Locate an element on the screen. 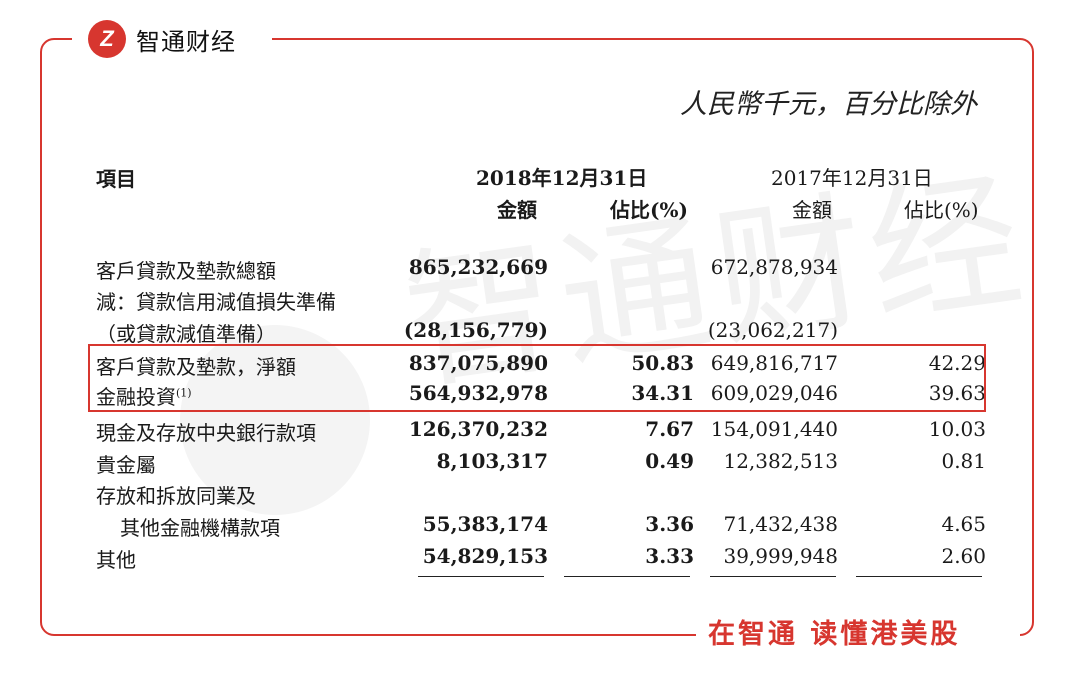 Image resolution: width=1080 pixels, height=673 pixels. amount-2018: 8,103,317 is located at coordinates (492, 461).